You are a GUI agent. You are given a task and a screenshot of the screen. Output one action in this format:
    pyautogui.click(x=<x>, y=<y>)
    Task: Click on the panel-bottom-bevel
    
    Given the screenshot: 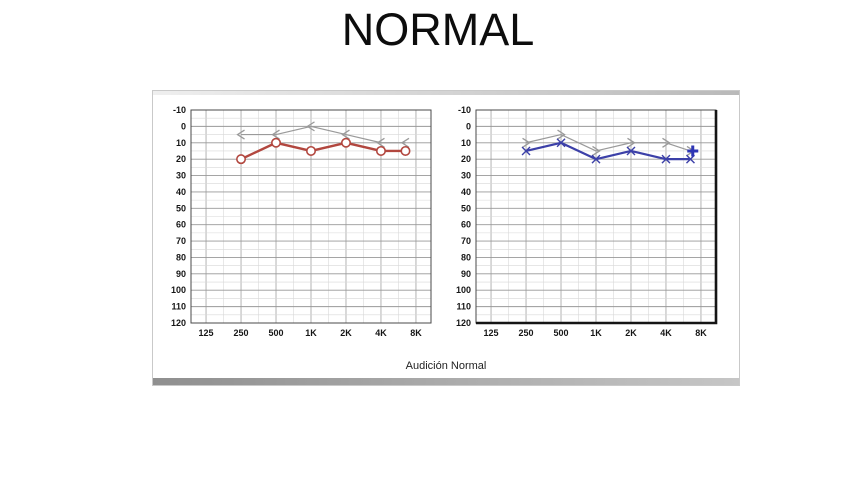 What is the action you would take?
    pyautogui.click(x=446, y=381)
    